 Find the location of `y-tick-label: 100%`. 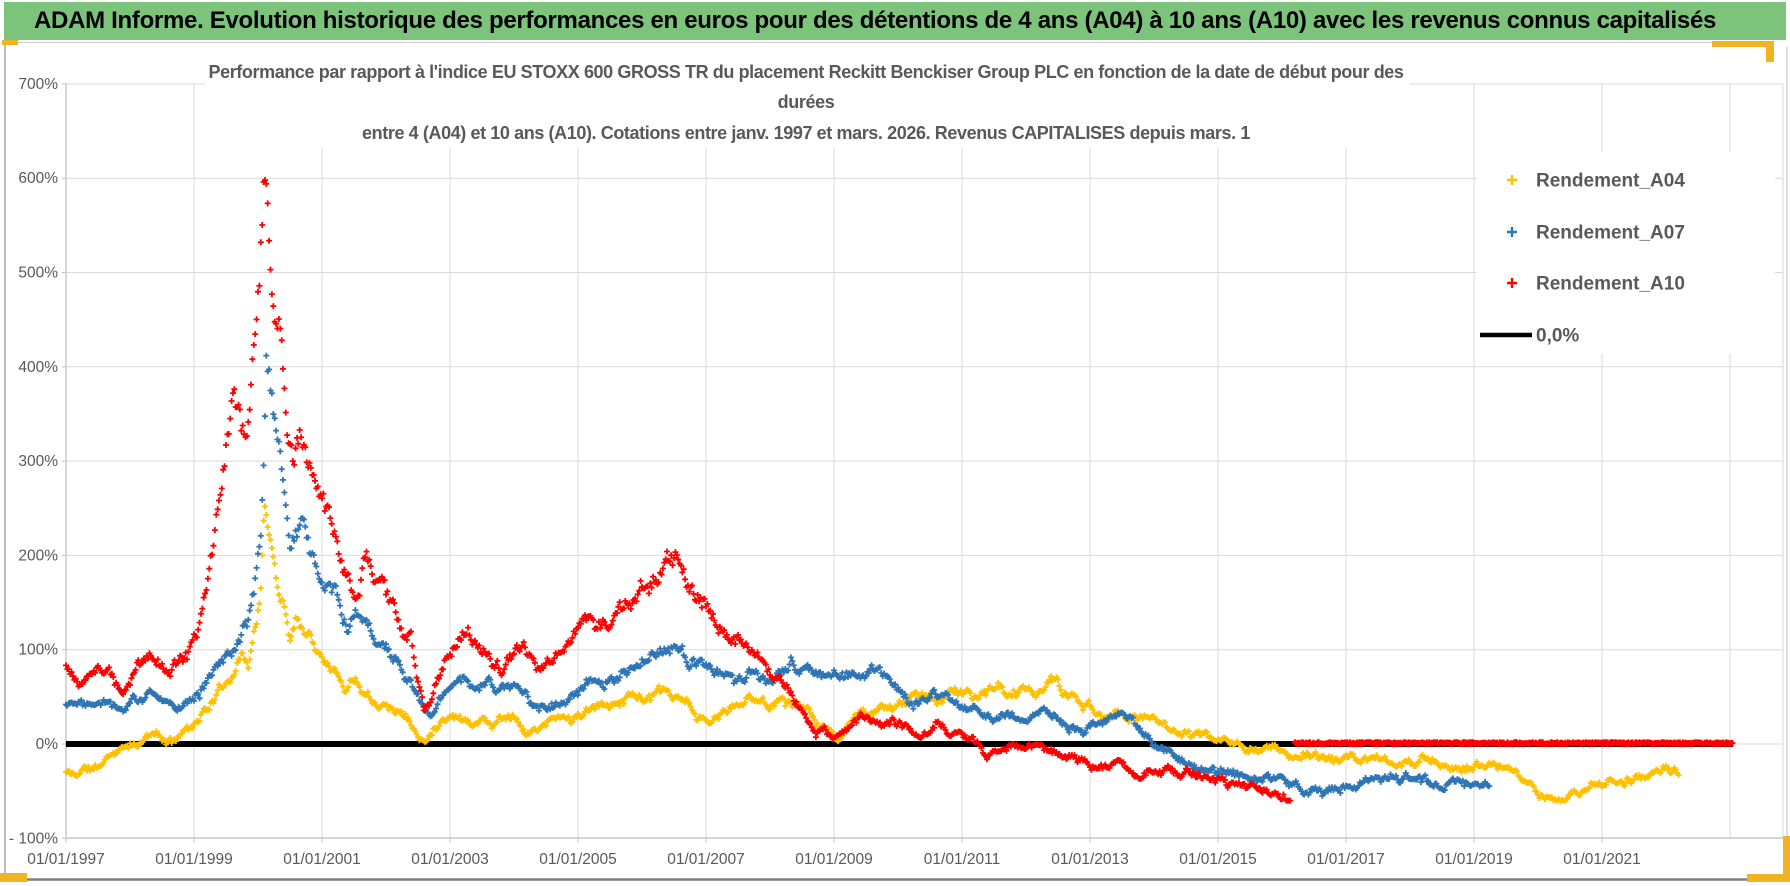

y-tick-label: 100% is located at coordinates (38, 650).